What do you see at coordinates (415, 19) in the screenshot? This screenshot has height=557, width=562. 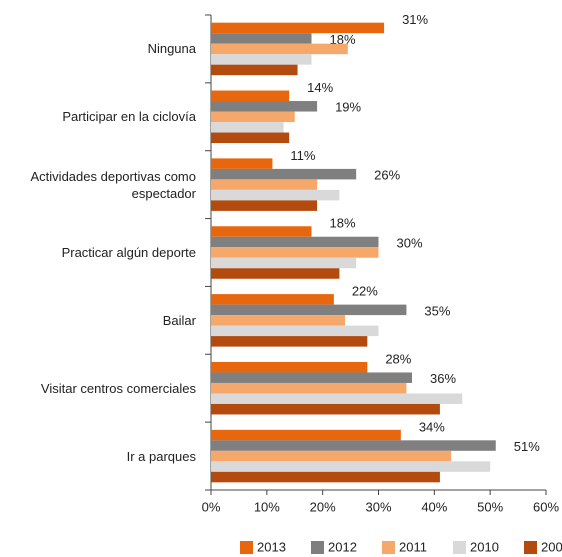 I see `value-label: 31%` at bounding box center [415, 19].